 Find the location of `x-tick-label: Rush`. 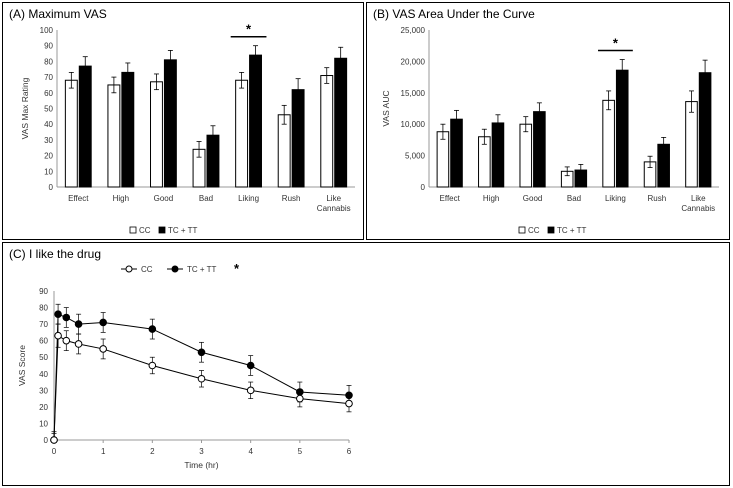

x-tick-label: Rush is located at coordinates (291, 198).